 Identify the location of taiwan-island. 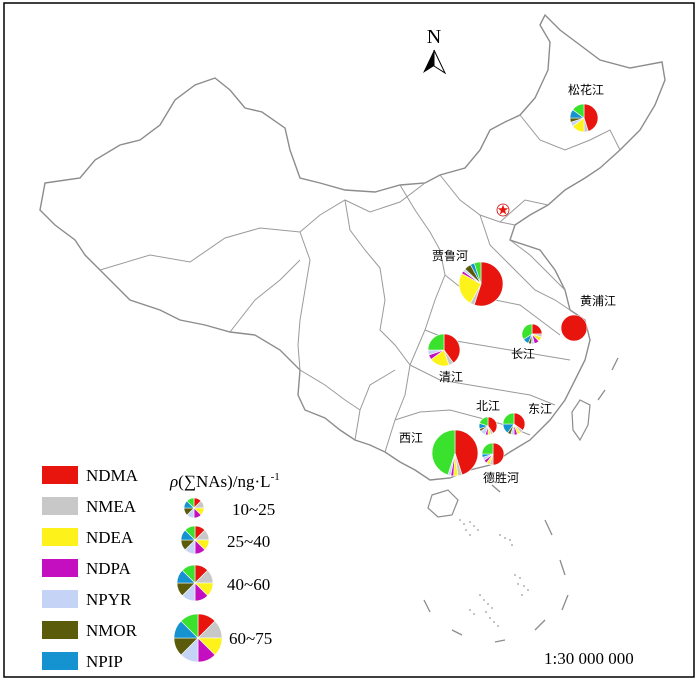
(581, 420).